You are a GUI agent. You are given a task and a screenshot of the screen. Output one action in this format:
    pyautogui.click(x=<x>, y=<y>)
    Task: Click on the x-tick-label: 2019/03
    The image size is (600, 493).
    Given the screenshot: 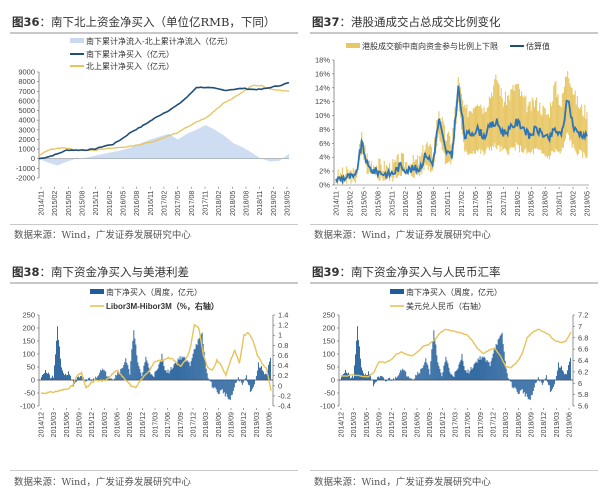 What is the action you would take?
    pyautogui.click(x=257, y=424)
    